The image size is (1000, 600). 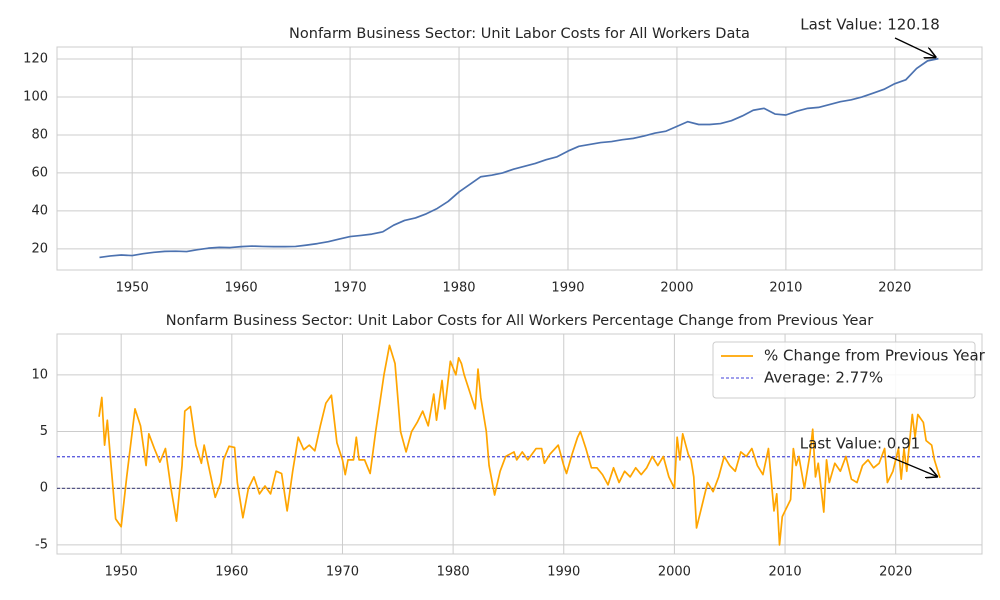 I want to click on y-tick-label: 100, so click(x=35, y=96).